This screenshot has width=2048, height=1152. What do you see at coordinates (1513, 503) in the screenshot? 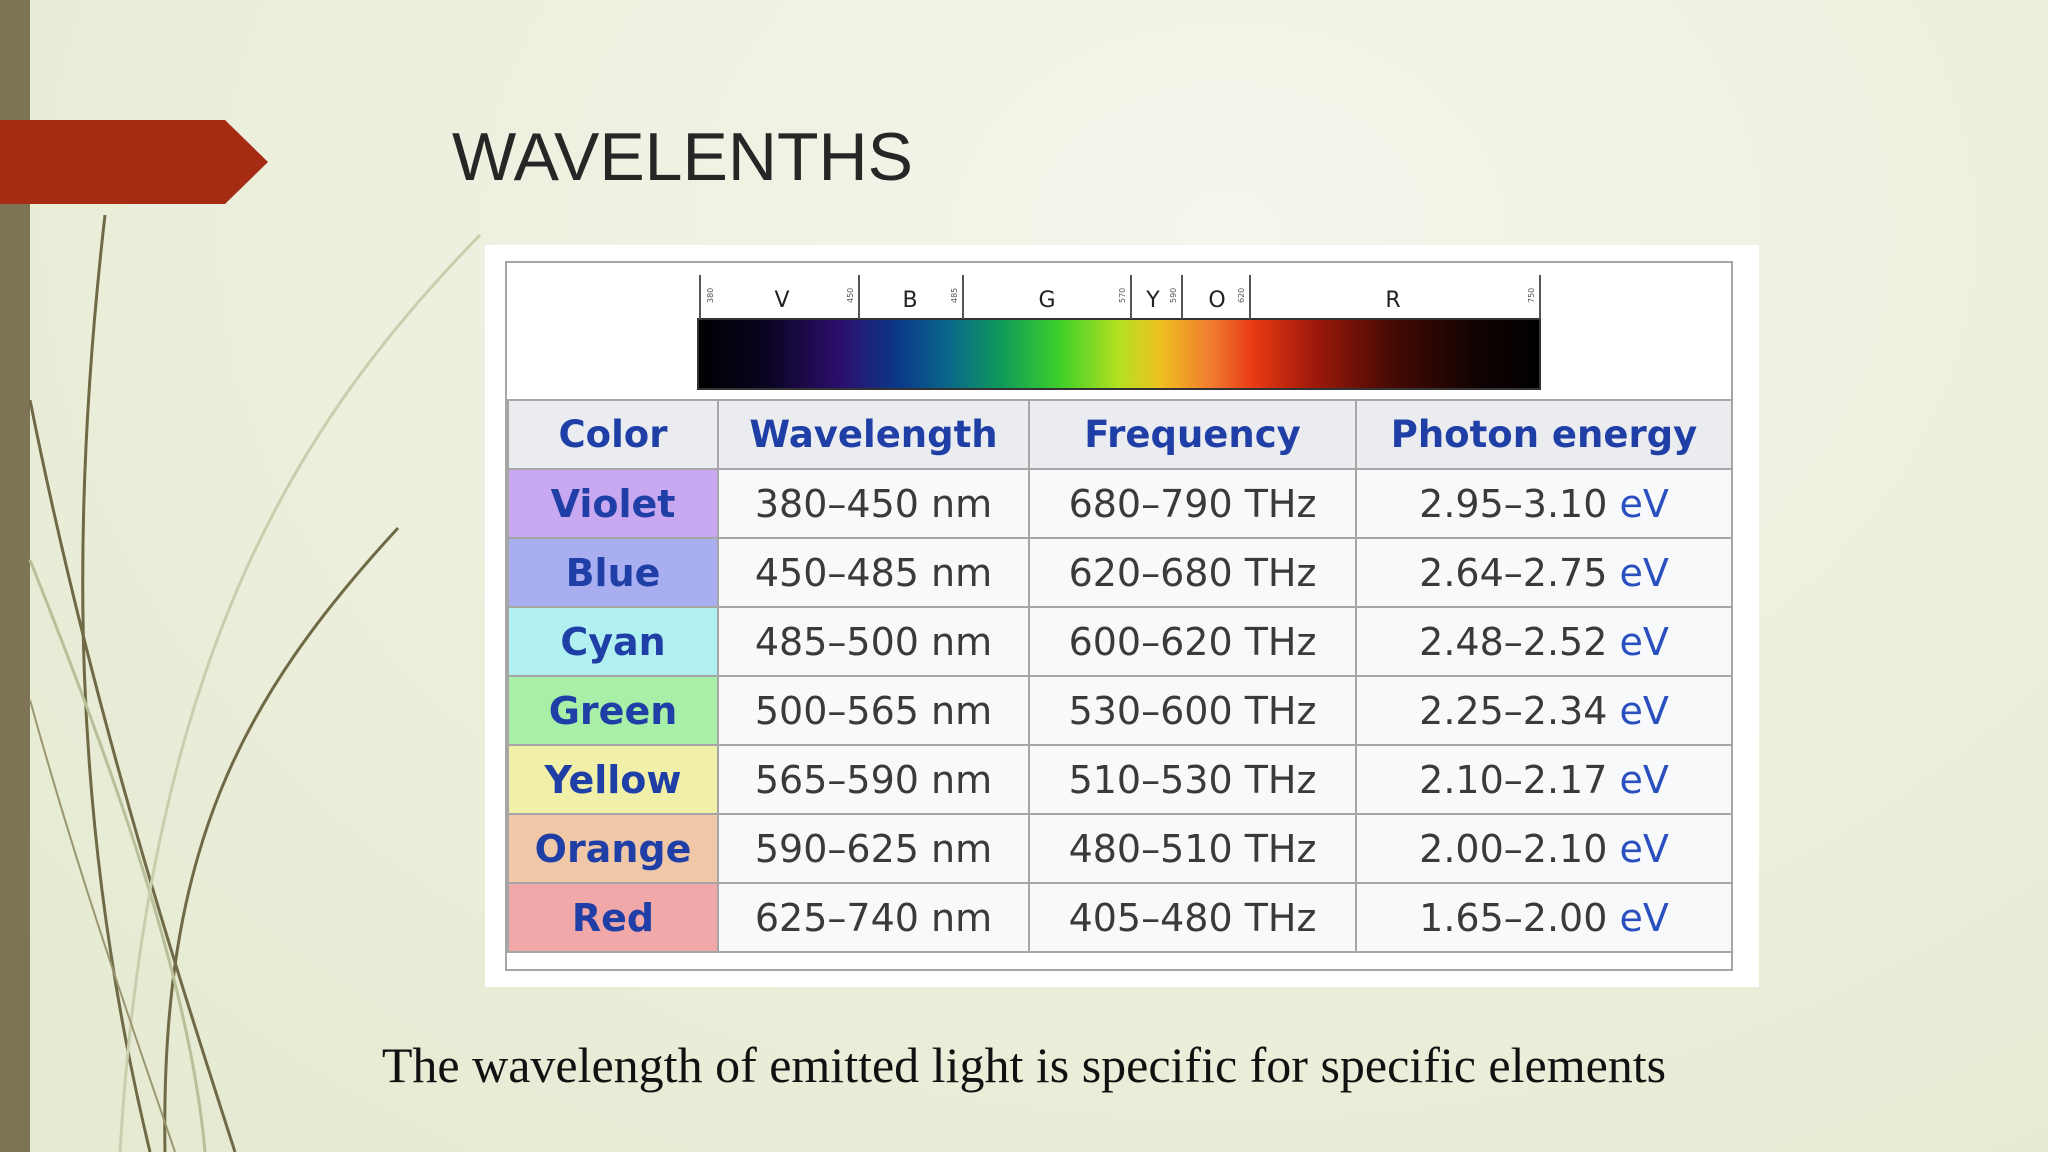
I see `energy-value: 2.95–3.10` at bounding box center [1513, 503].